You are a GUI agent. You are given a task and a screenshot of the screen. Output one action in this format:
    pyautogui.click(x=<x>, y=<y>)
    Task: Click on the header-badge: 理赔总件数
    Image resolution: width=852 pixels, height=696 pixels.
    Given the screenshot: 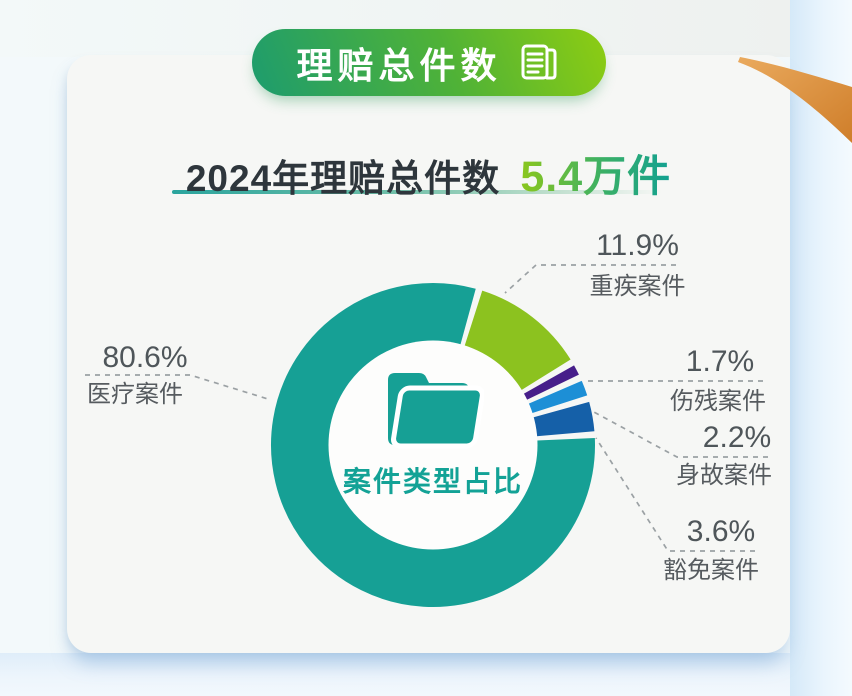 What is the action you would take?
    pyautogui.click(x=429, y=62)
    